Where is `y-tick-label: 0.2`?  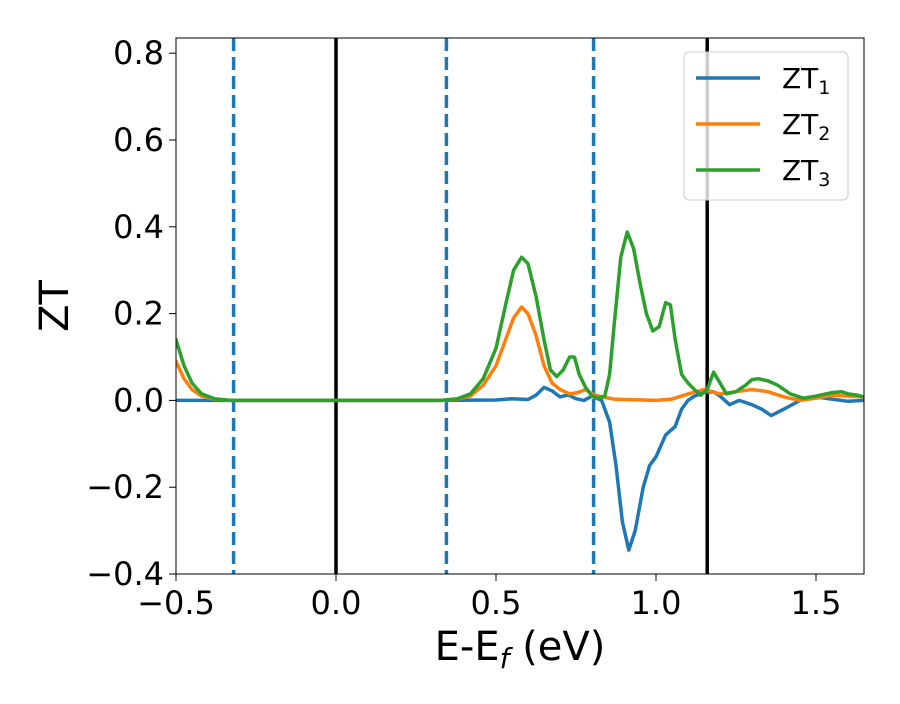
y-tick-label: 0.2 is located at coordinates (138, 314).